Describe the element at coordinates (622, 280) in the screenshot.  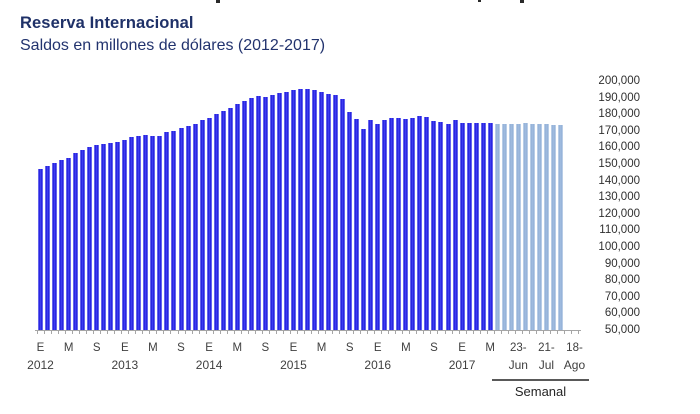
I see `y-axis-tick-label: 80,000` at that location.